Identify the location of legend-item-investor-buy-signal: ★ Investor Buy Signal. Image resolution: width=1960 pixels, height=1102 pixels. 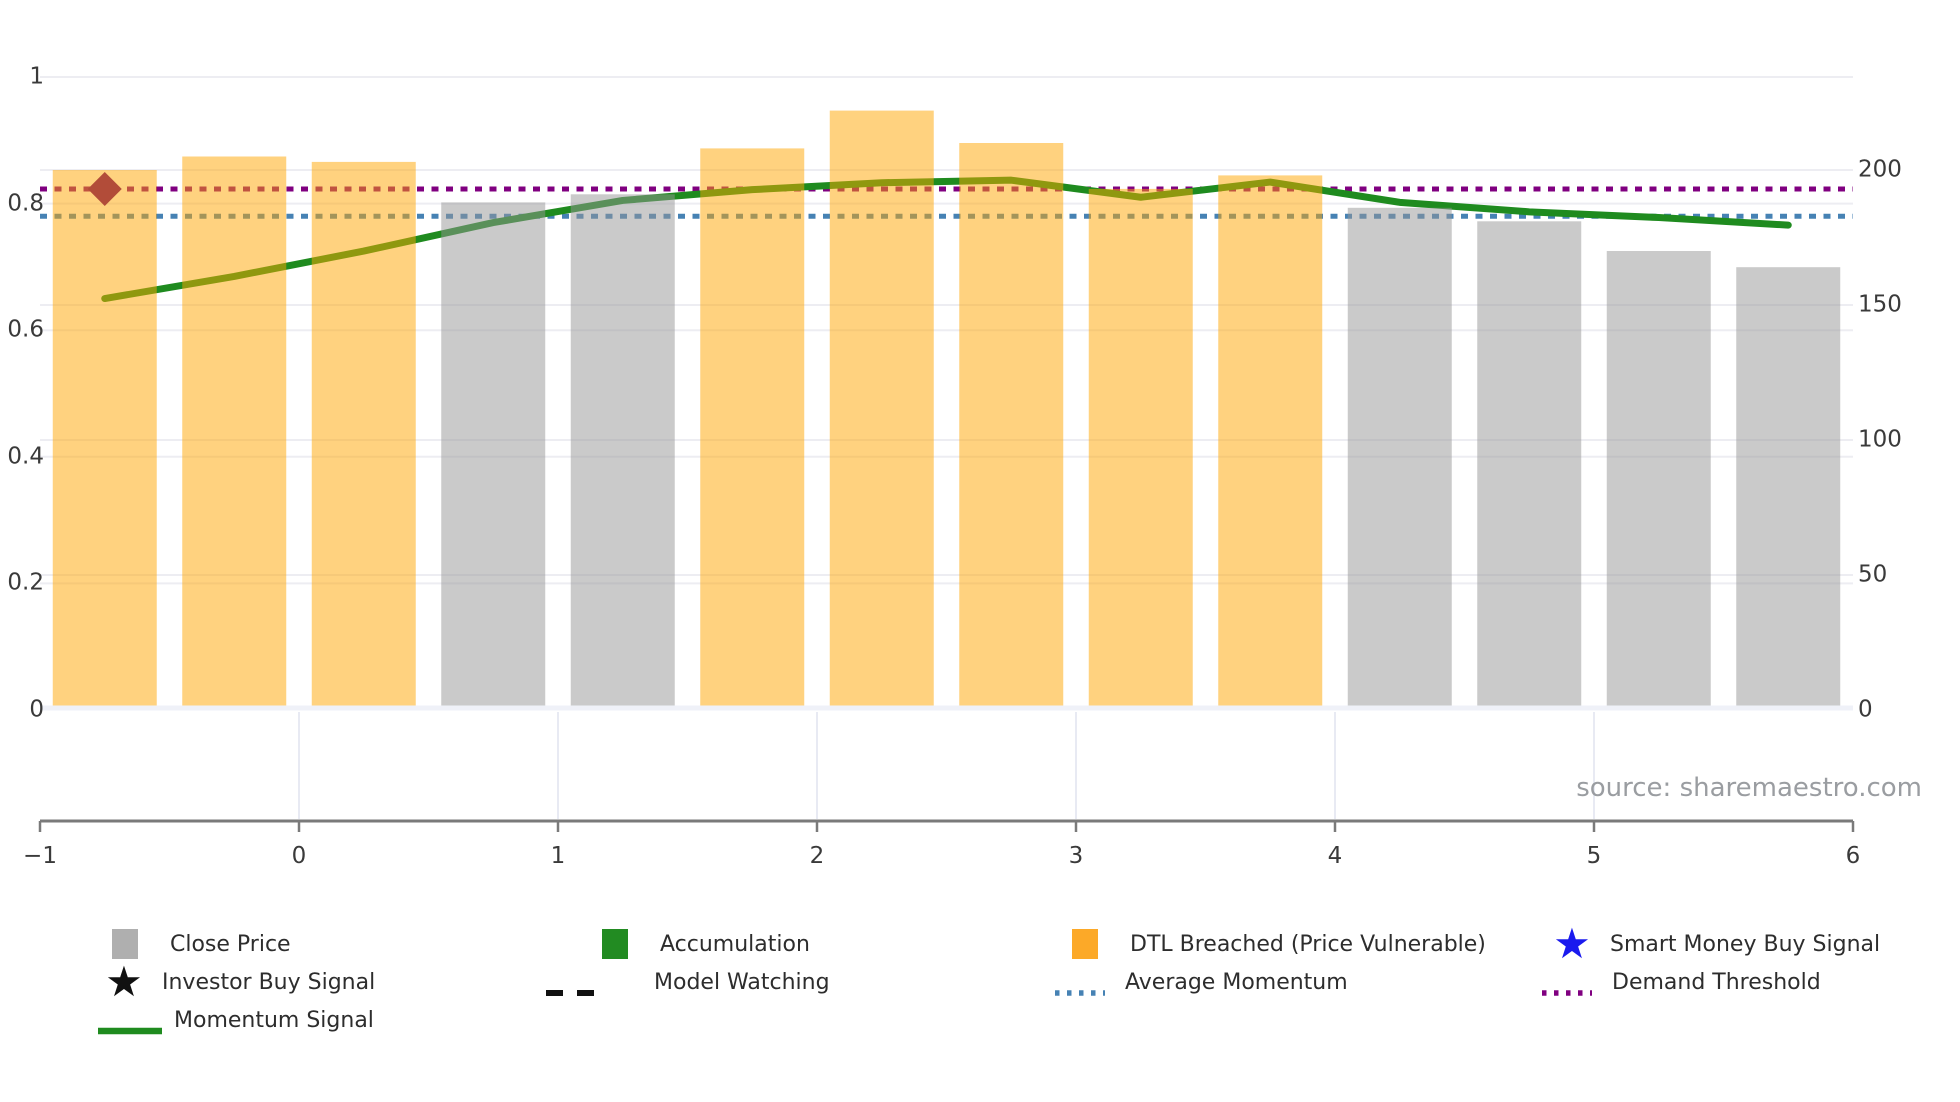
(240, 981).